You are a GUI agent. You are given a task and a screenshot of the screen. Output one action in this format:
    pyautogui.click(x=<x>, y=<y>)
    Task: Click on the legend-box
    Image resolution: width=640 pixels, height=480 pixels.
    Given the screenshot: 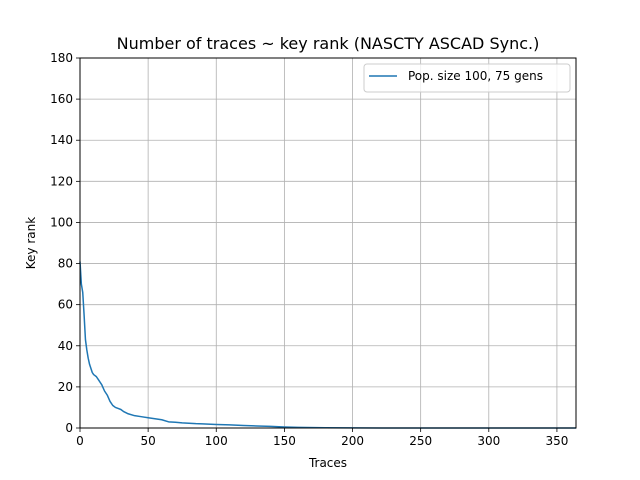 What is the action you would take?
    pyautogui.click(x=467, y=78)
    